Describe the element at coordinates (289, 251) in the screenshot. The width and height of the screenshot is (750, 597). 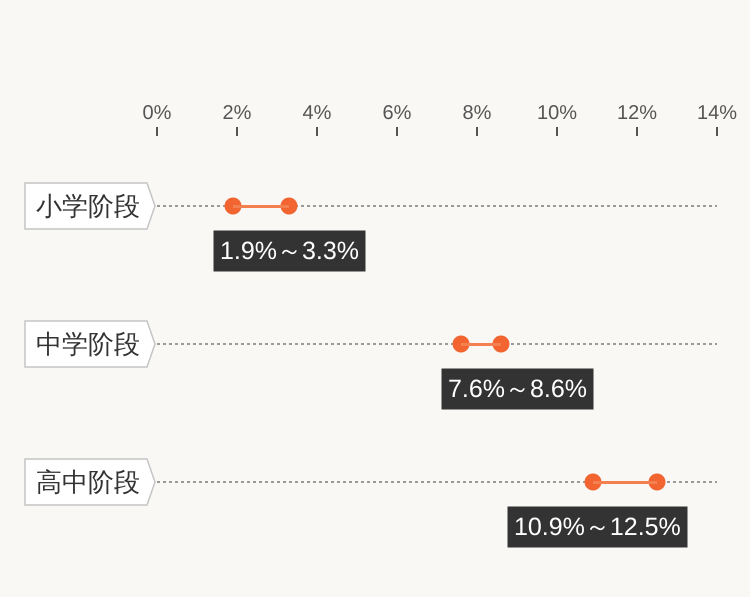
I see `annotation: 1.9%～3.3%` at that location.